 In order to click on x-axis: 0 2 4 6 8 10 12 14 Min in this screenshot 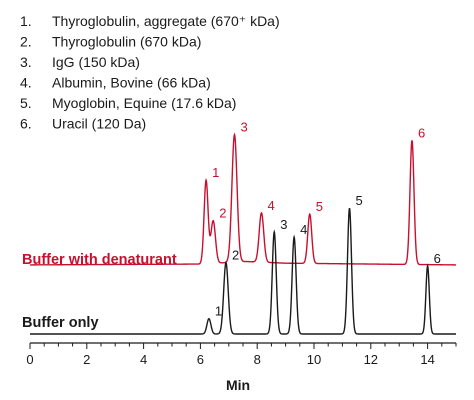, I will do `click(241, 367)`.